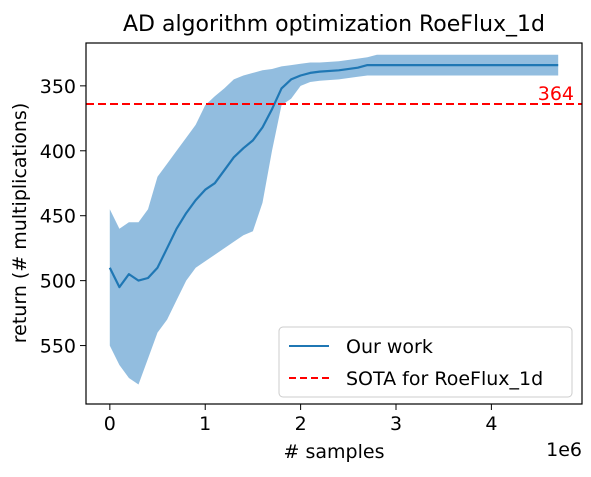  I want to click on x-tick-label: 0, so click(110, 424).